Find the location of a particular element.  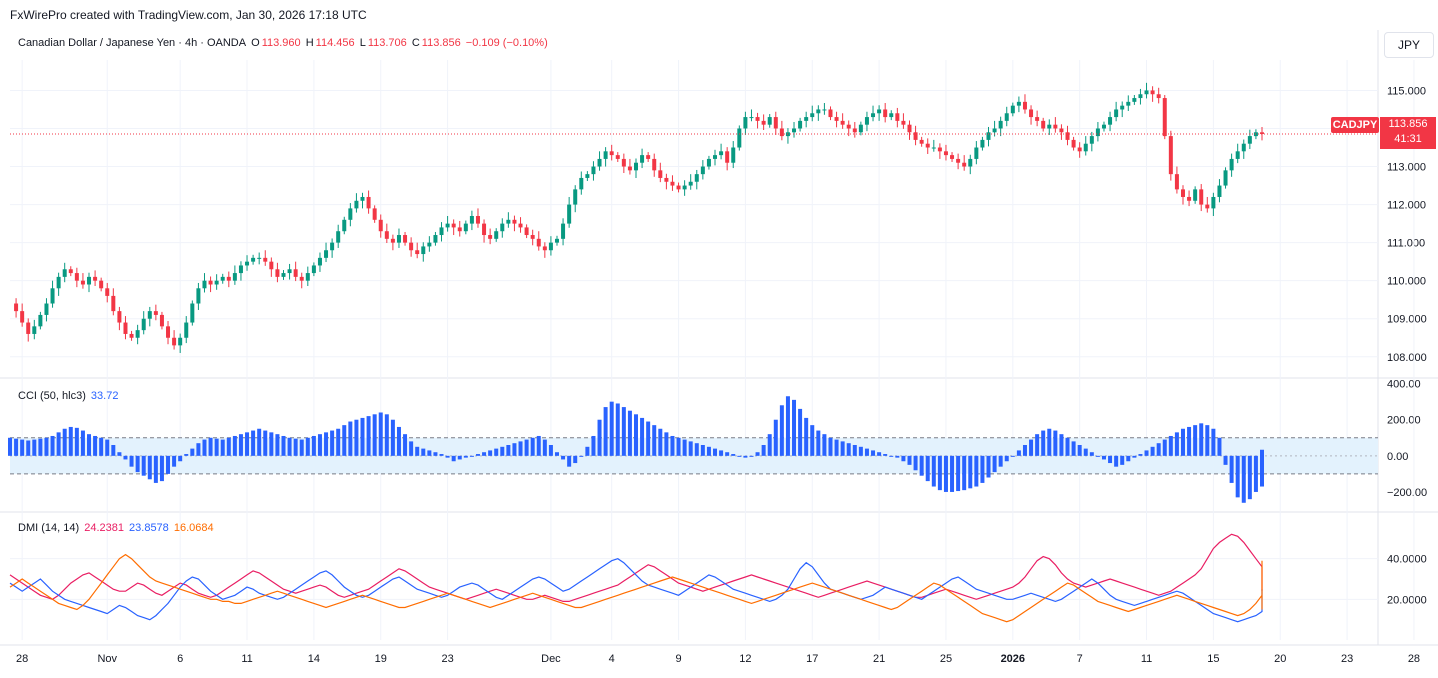

time-tick-label: 28 is located at coordinates (1414, 659).